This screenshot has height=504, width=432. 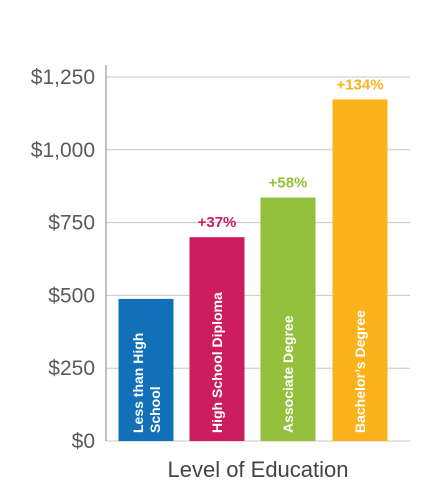 I want to click on bar-data-label: +37%, so click(x=217, y=222).